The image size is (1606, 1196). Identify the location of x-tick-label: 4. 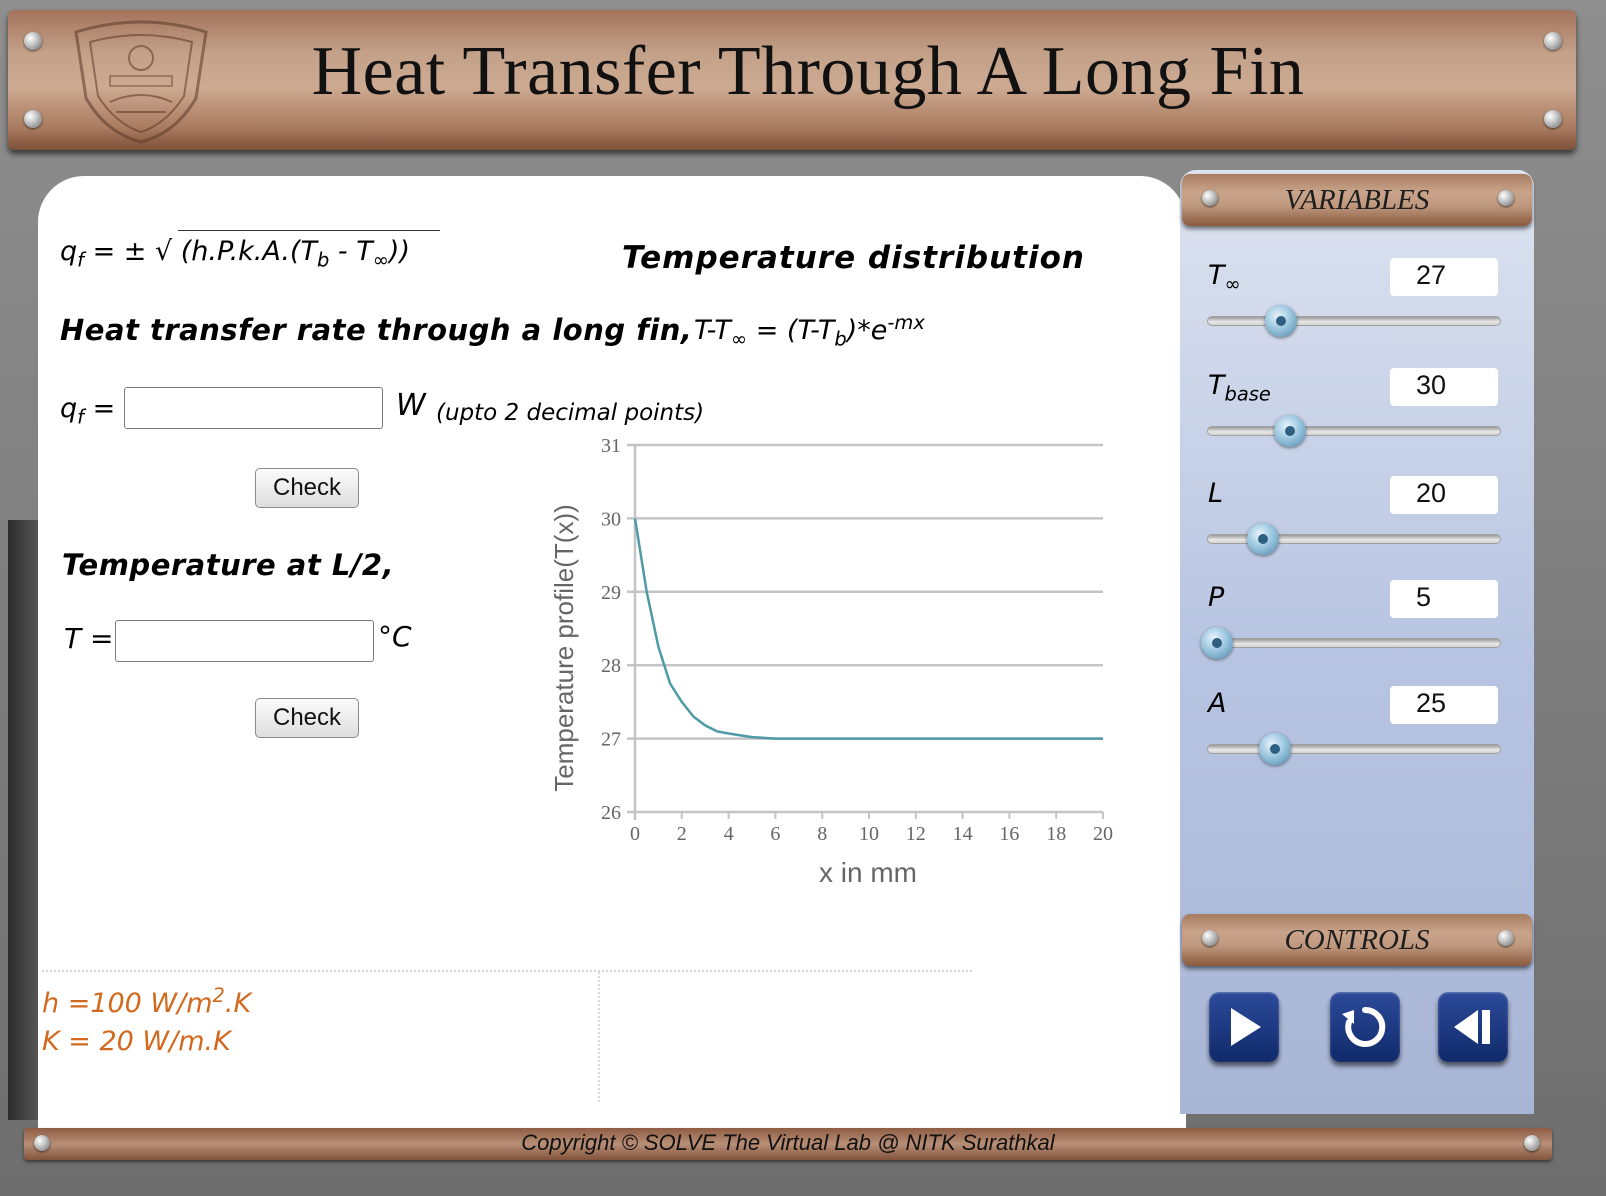
(729, 834).